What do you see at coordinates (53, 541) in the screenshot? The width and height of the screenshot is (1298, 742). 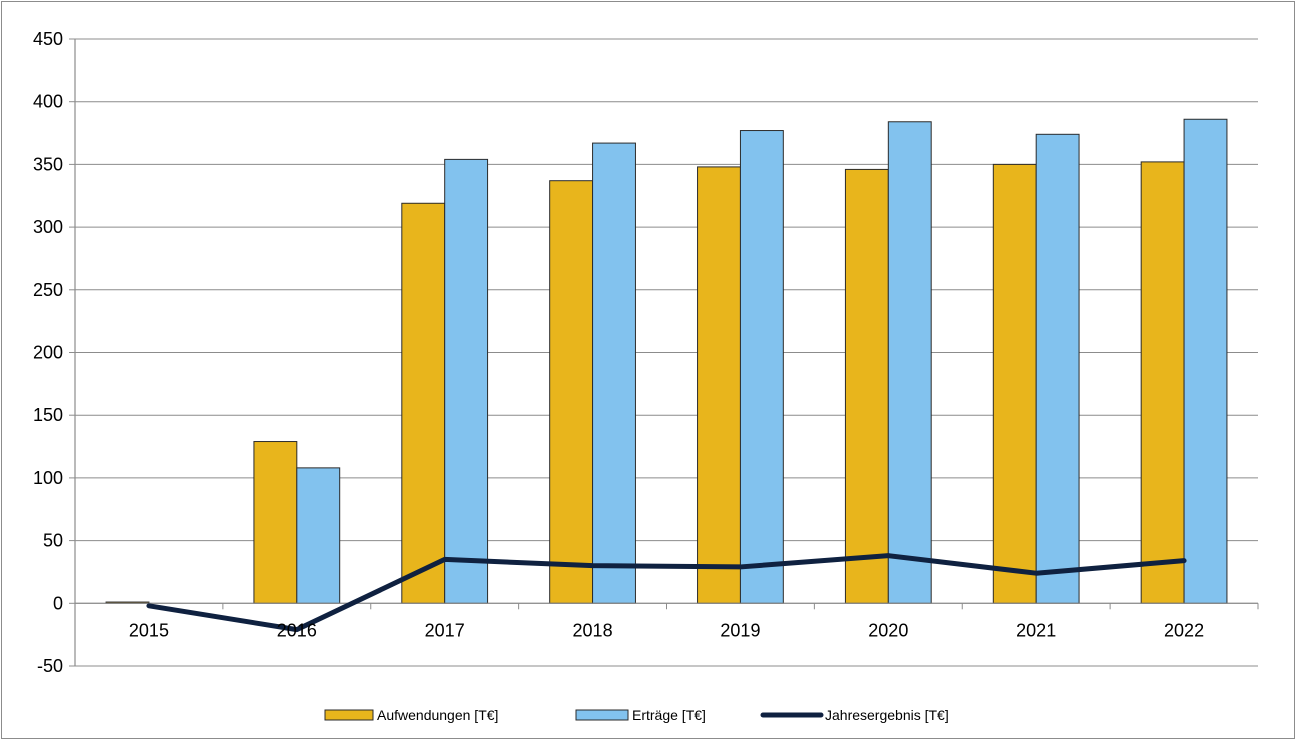 I see `y-tick-label: 50` at bounding box center [53, 541].